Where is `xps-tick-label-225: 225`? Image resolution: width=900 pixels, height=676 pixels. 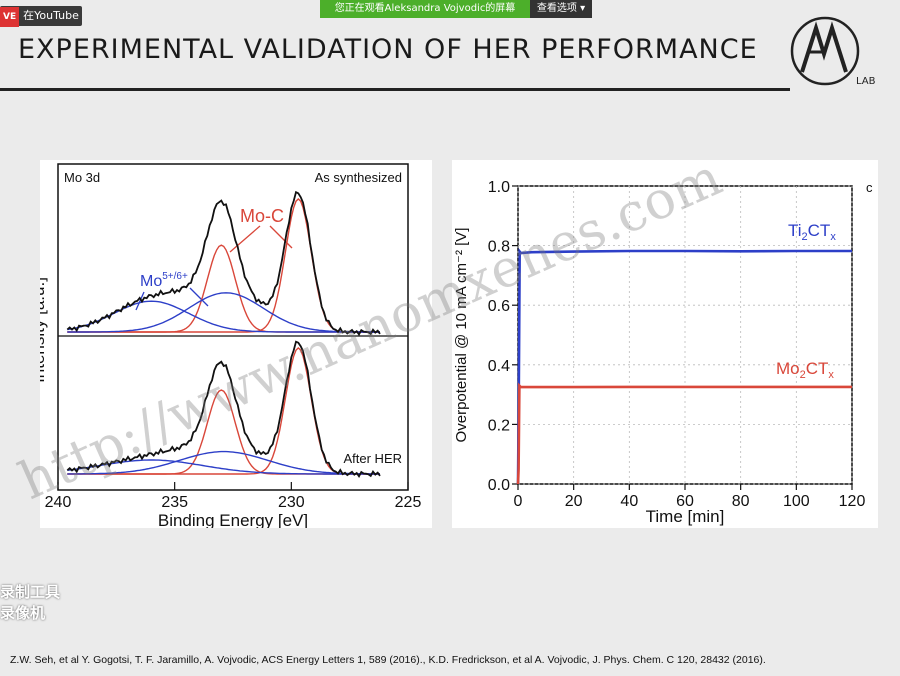 xps-tick-label-225: 225 is located at coordinates (408, 502).